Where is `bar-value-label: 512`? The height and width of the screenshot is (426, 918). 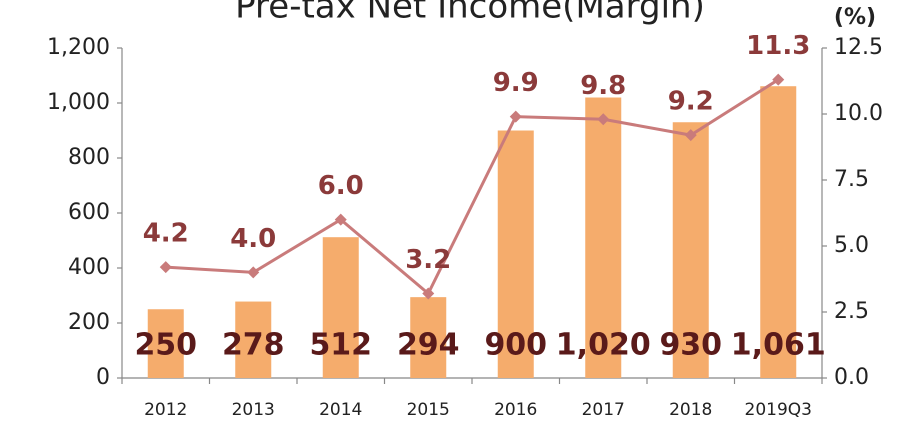
bar-value-label: 512 is located at coordinates (340, 345).